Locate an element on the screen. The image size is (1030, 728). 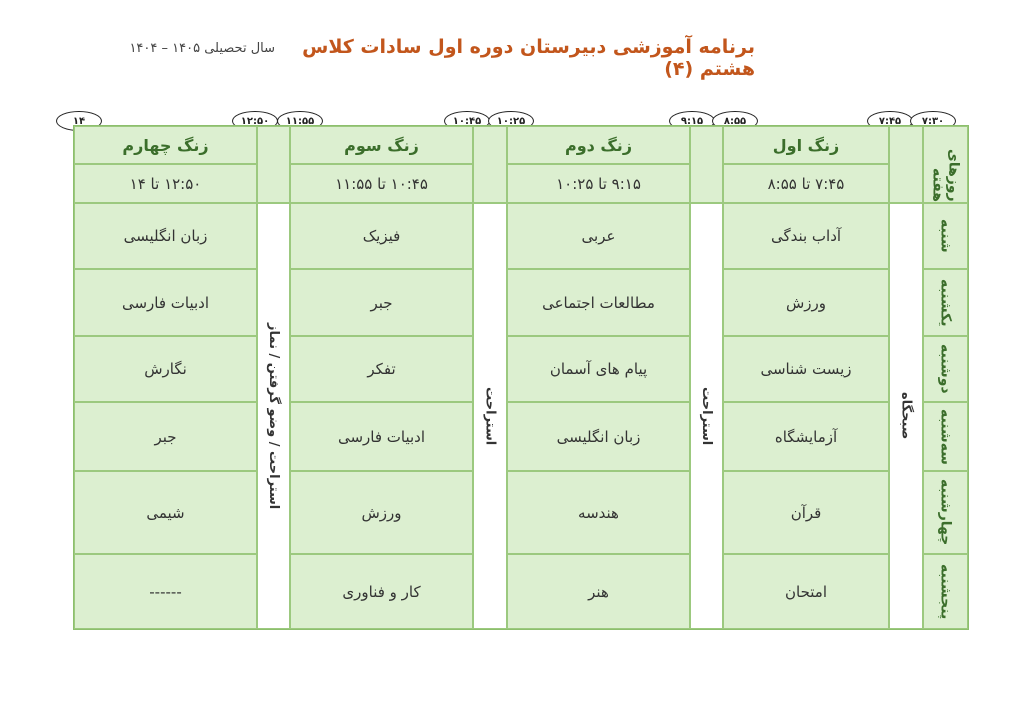
bell-header: زنگ دوم is located at coordinates (598, 145).